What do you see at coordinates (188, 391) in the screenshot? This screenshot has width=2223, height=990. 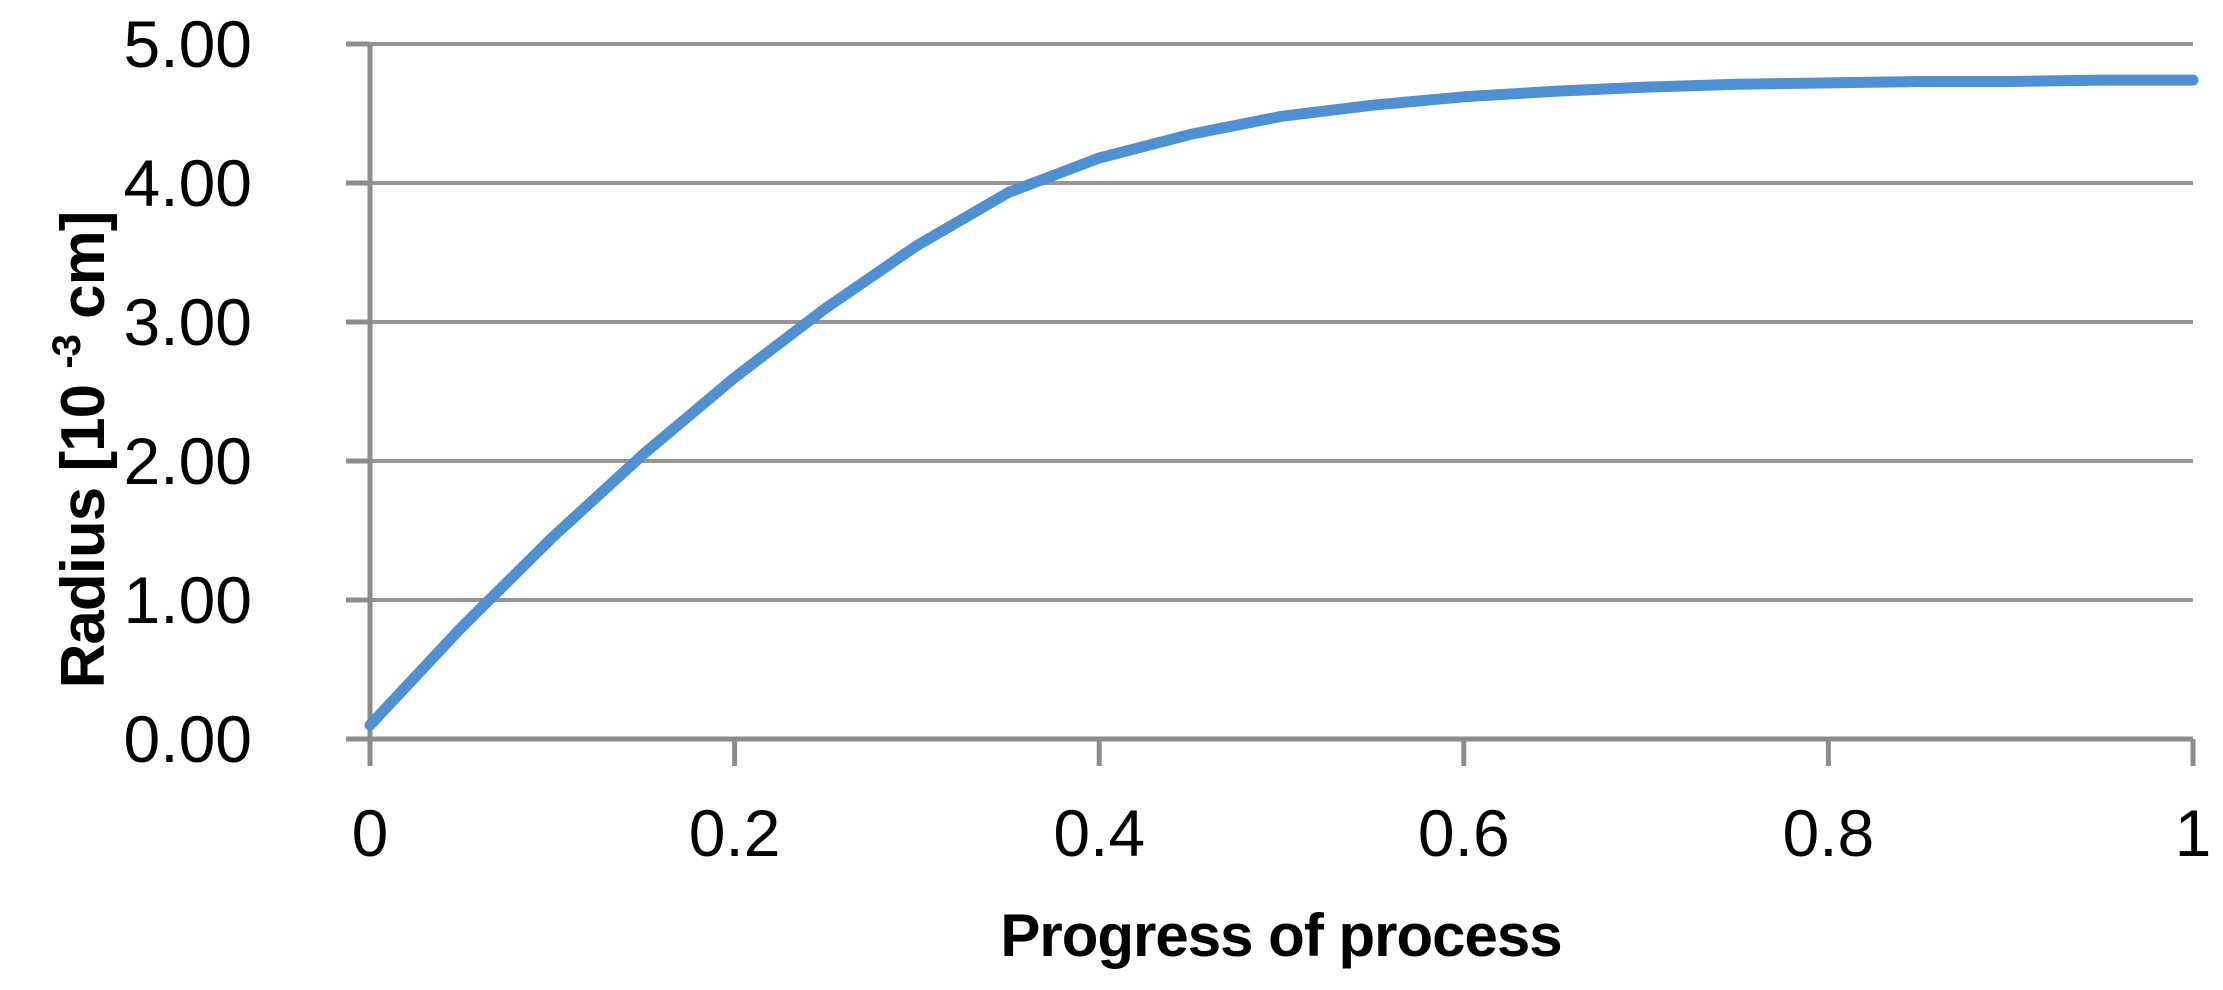 I see `y-tick-labels: 0.00 1.00 2.00 3.00 4.00 5.00` at bounding box center [188, 391].